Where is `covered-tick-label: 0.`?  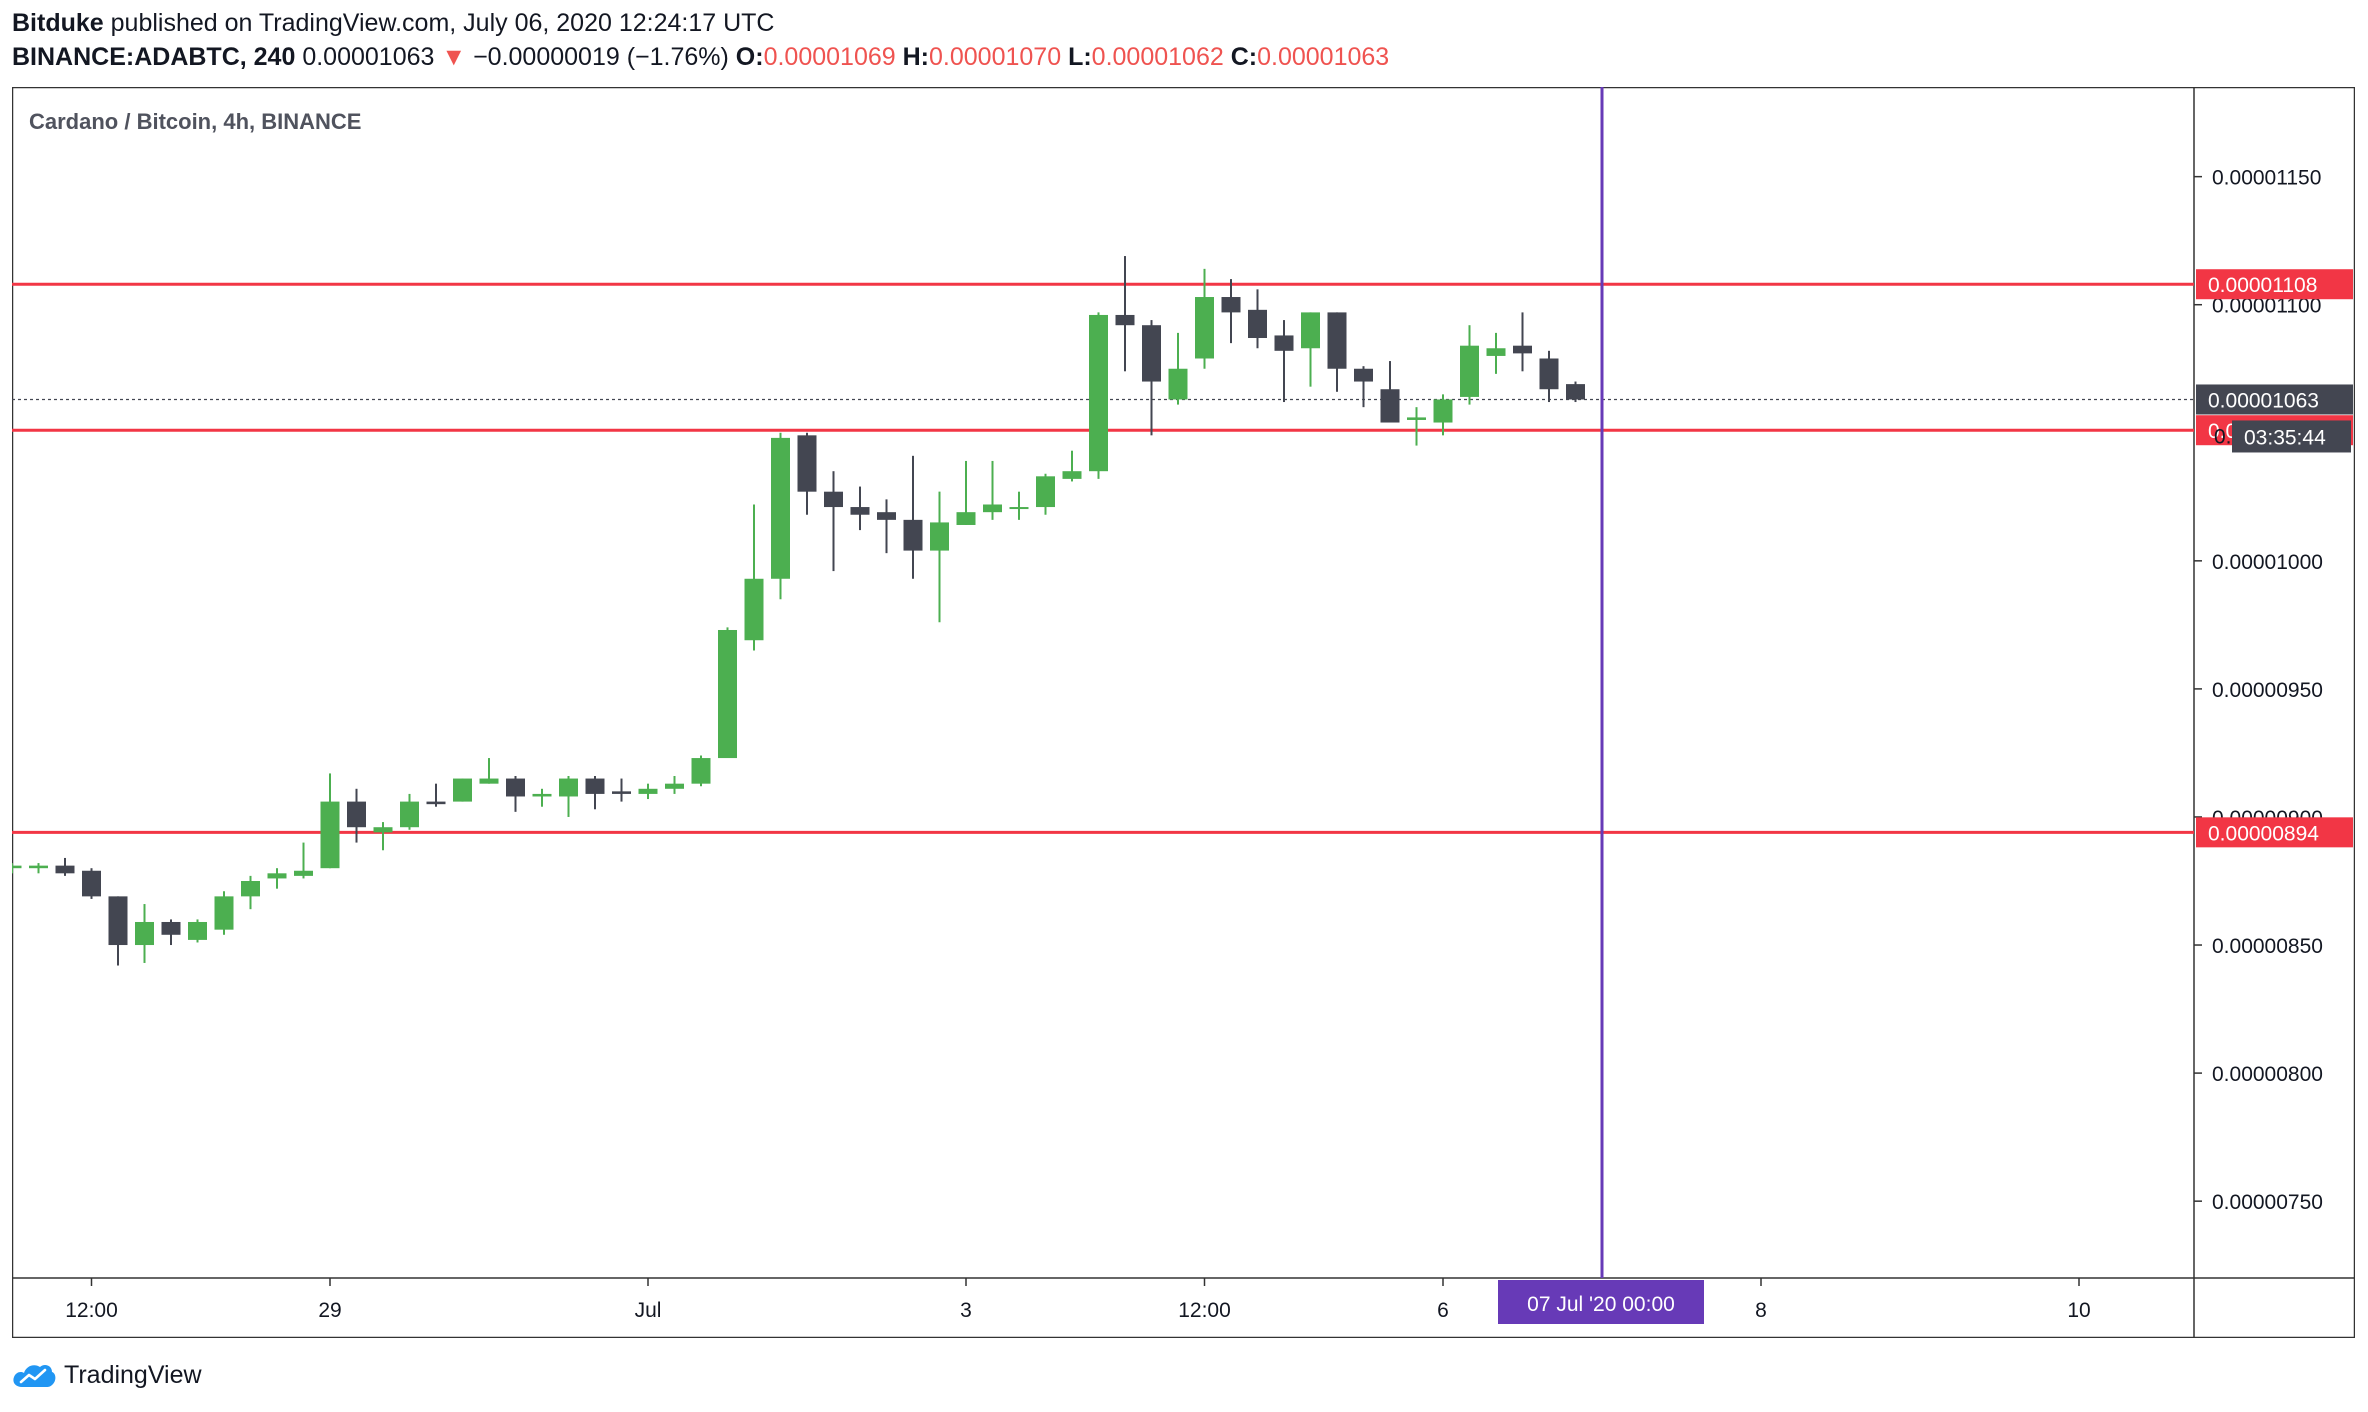 covered-tick-label: 0. is located at coordinates (2223, 436).